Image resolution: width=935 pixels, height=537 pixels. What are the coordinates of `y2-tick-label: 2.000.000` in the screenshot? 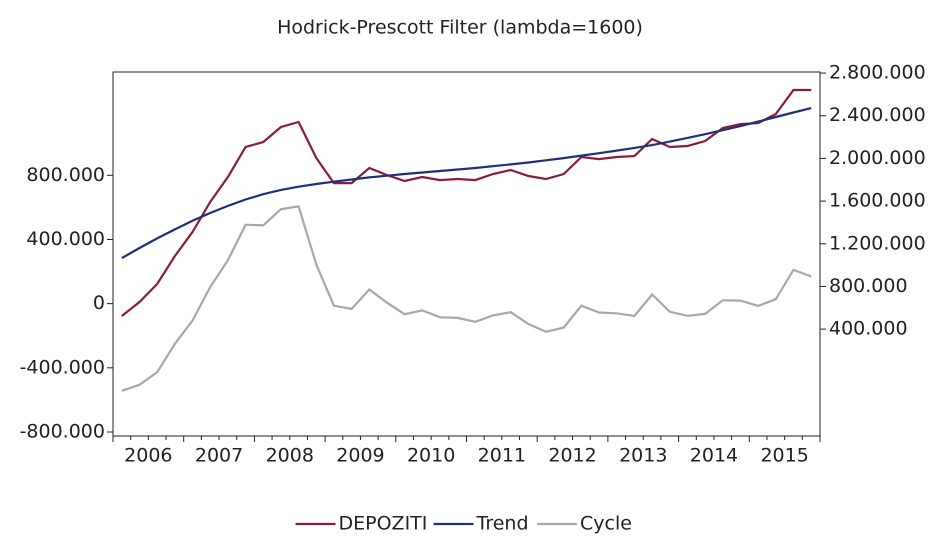 It's located at (877, 158).